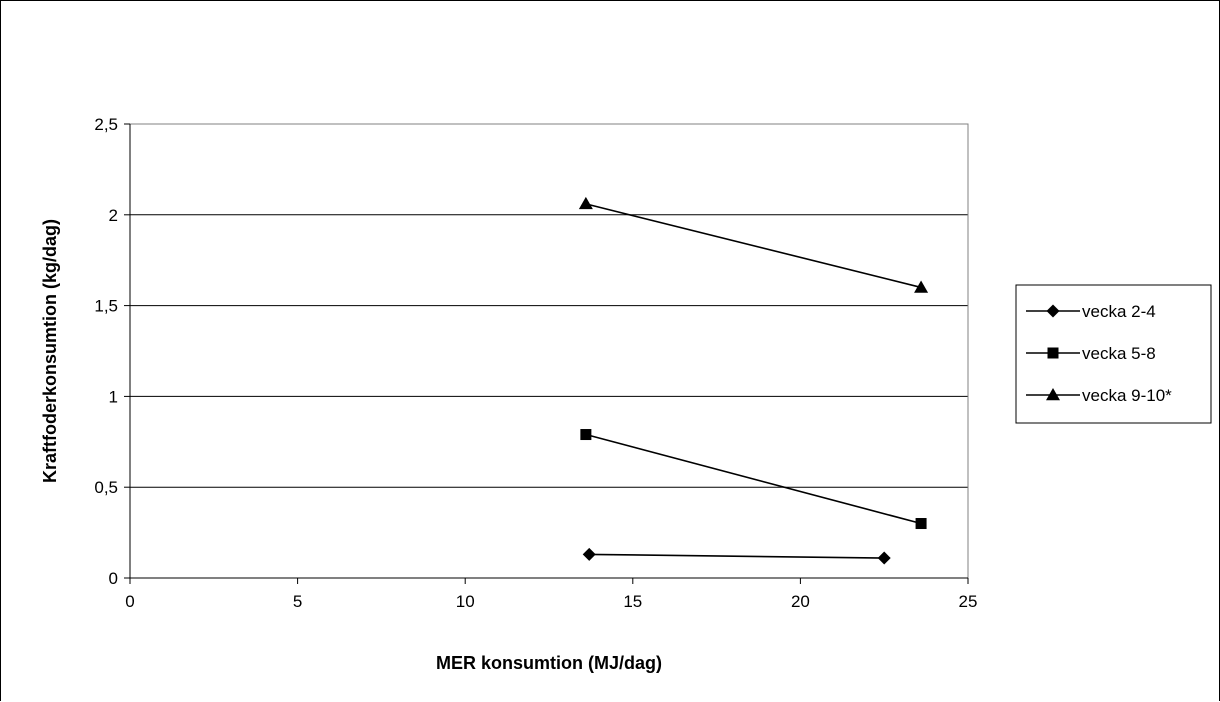 The height and width of the screenshot is (702, 1220). Describe the element at coordinates (113, 396) in the screenshot. I see `y-tick-label: 1` at that location.